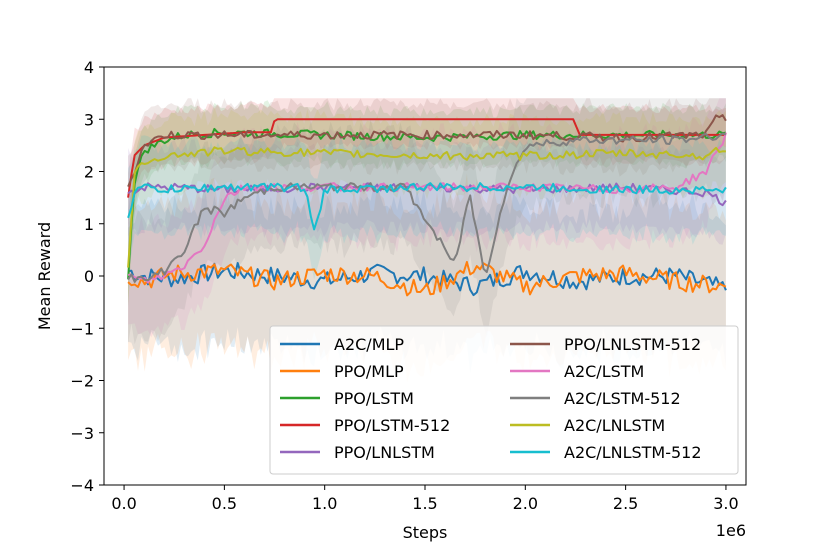  I want to click on x-axis-label: Steps, so click(425, 532).